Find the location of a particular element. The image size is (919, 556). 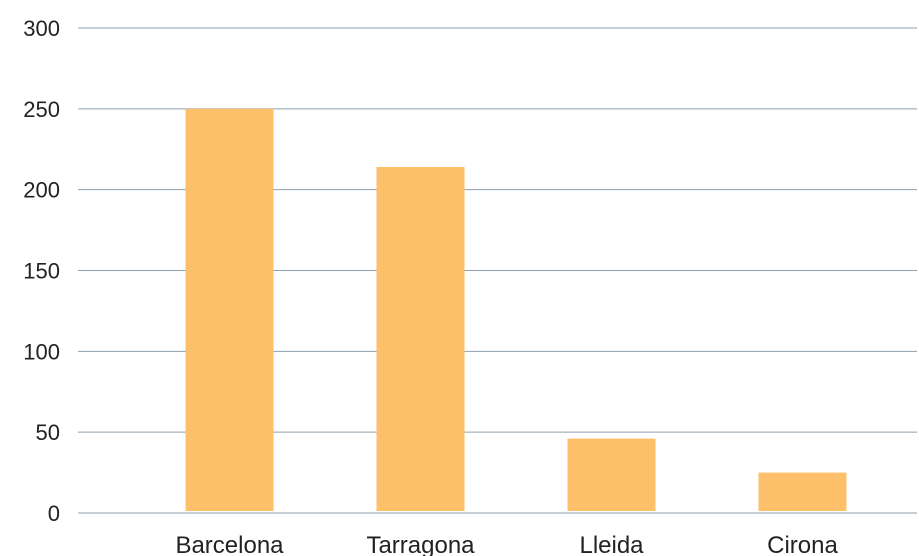

y-tick-label: 250 is located at coordinates (41, 109).